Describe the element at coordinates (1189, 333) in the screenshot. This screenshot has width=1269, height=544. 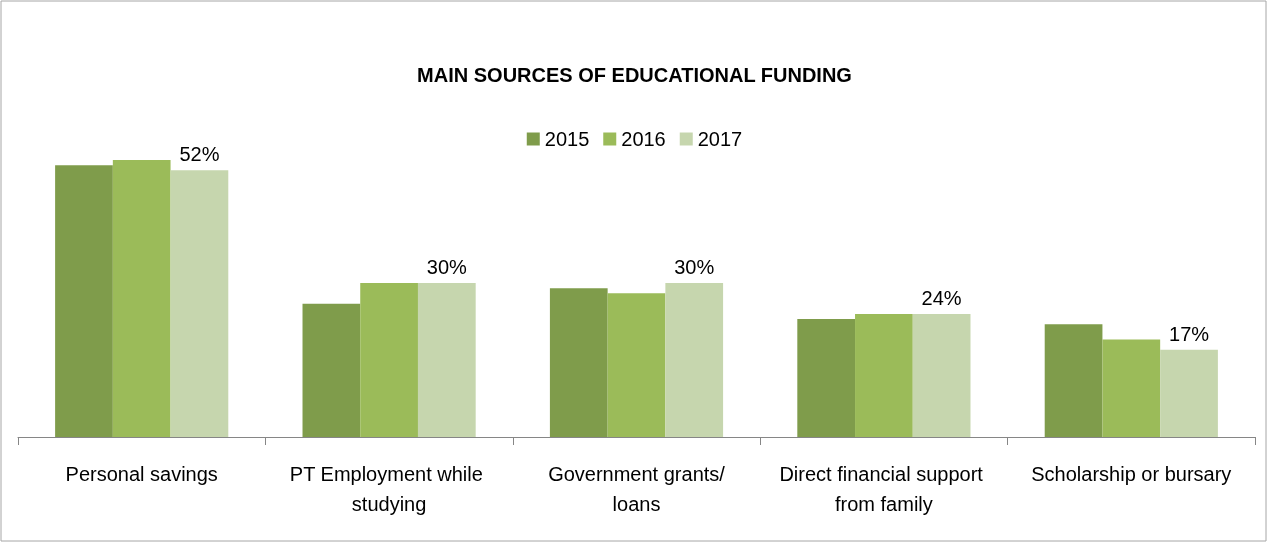
I see `data-label: 17%` at that location.